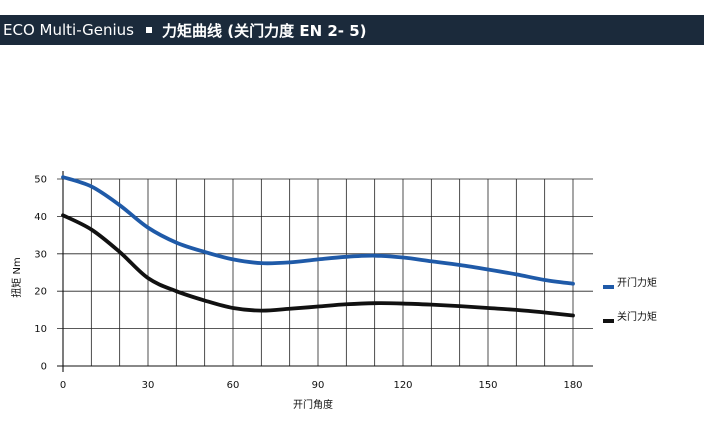 This screenshot has width=704, height=426. I want to click on x-axis-label: 开门角度, so click(313, 404).